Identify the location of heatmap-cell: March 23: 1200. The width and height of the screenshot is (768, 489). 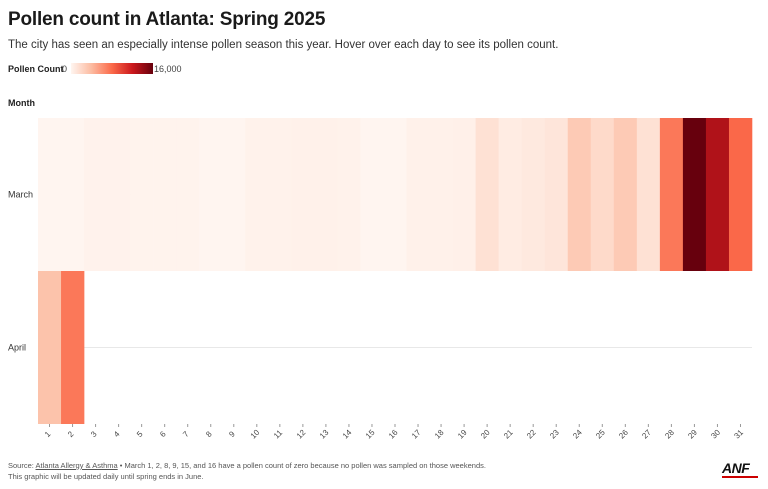
(556, 194).